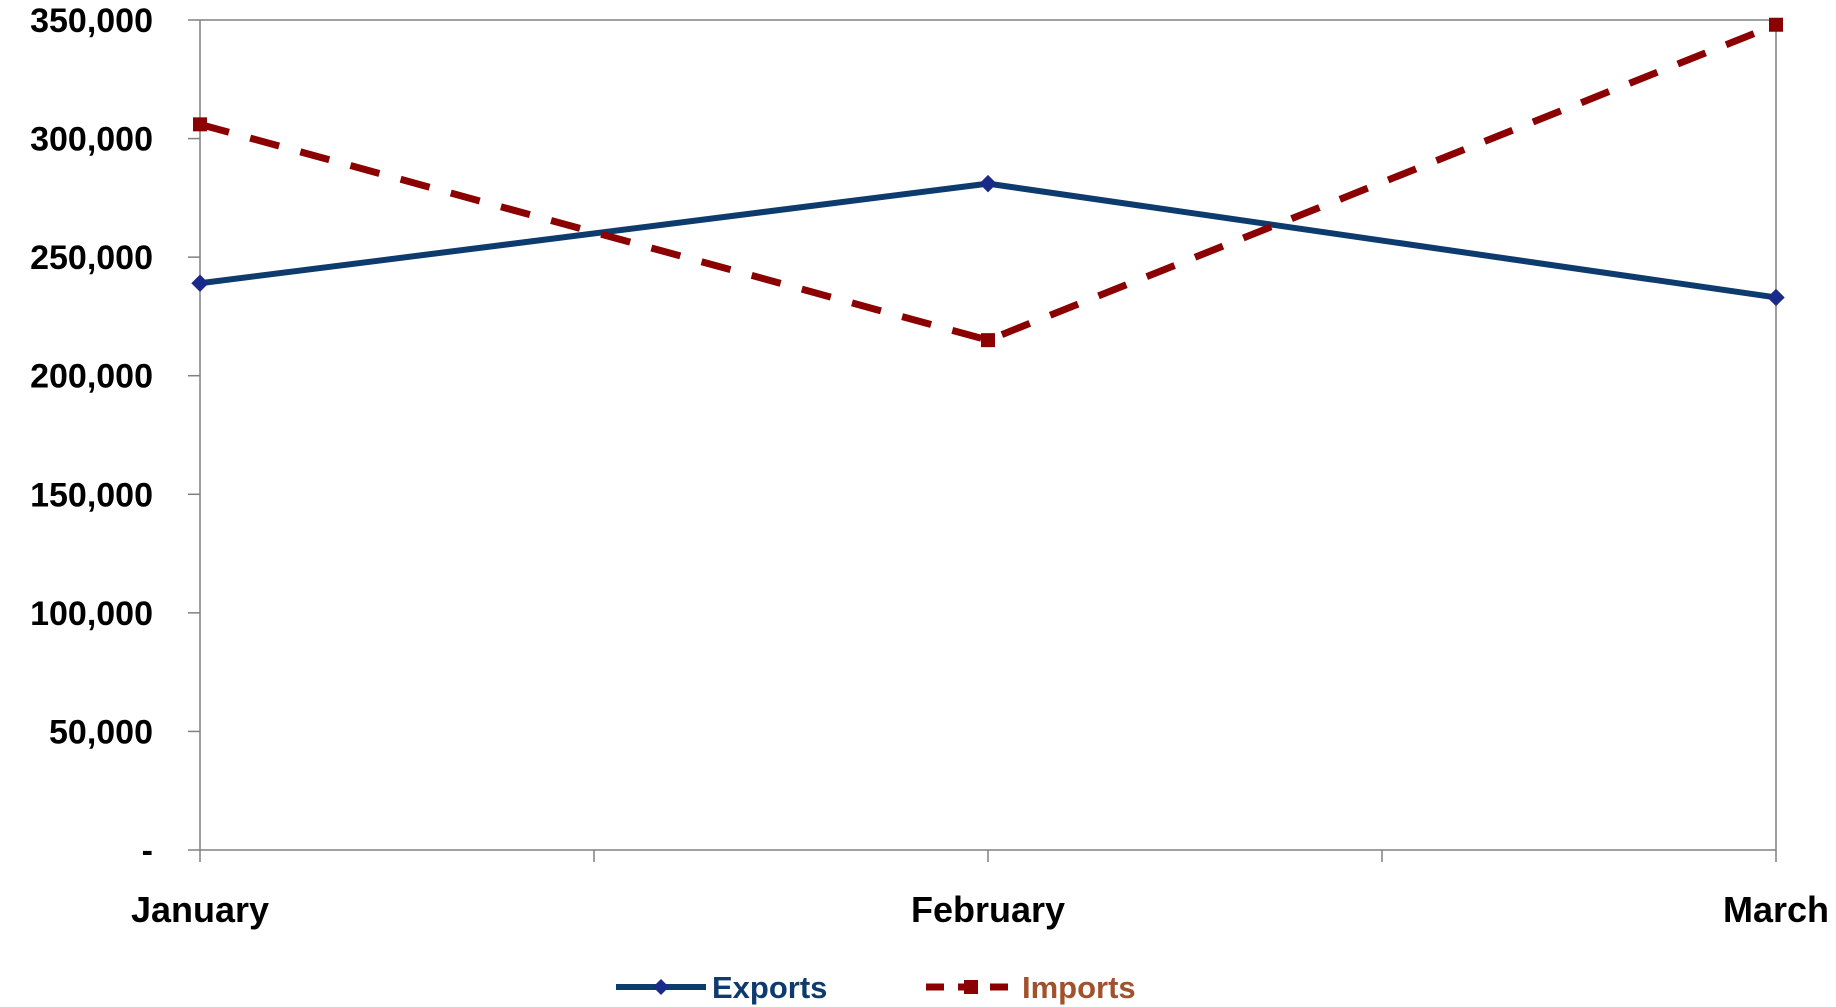  Describe the element at coordinates (91, 140) in the screenshot. I see `y-tick-label: 300,000` at that location.